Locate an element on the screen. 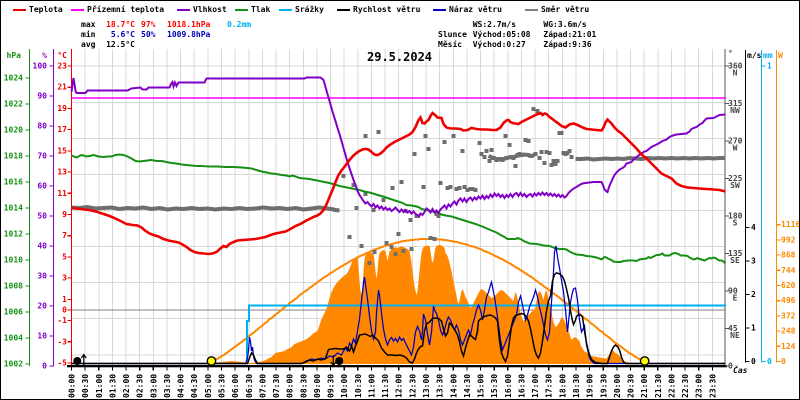 This screenshot has height=400, width=800. time-axis-label: 13:00 is located at coordinates (426, 386).